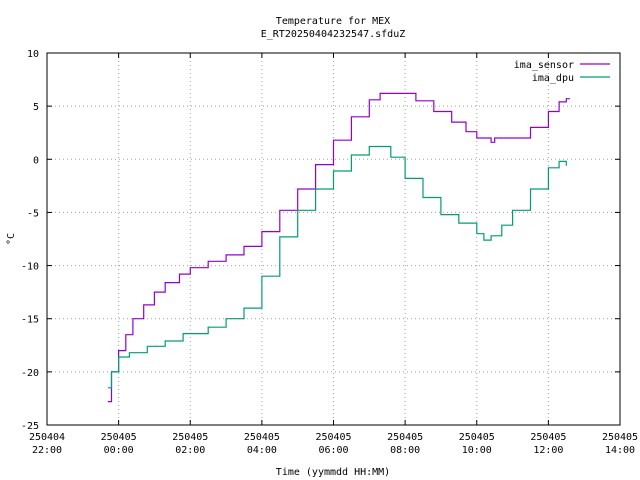  What do you see at coordinates (620, 450) in the screenshot?
I see `x-tick-time-label: 14:00` at bounding box center [620, 450].